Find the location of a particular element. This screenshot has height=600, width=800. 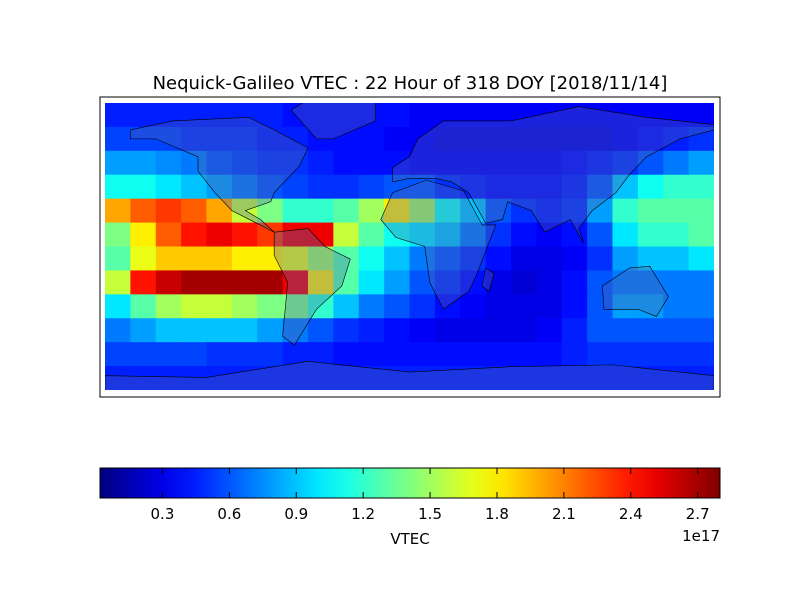

colorbar-tick-label: 0.3 is located at coordinates (163, 514).